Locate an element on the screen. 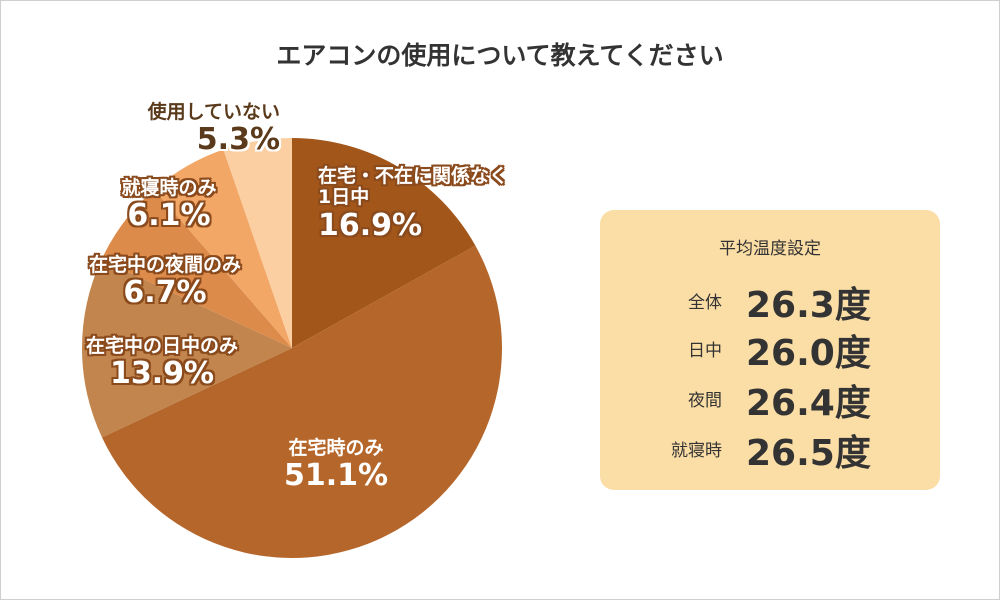 The width and height of the screenshot is (1000, 600). slice-label-night: 在宅中の夜間のみ 6.7% is located at coordinates (165, 282).